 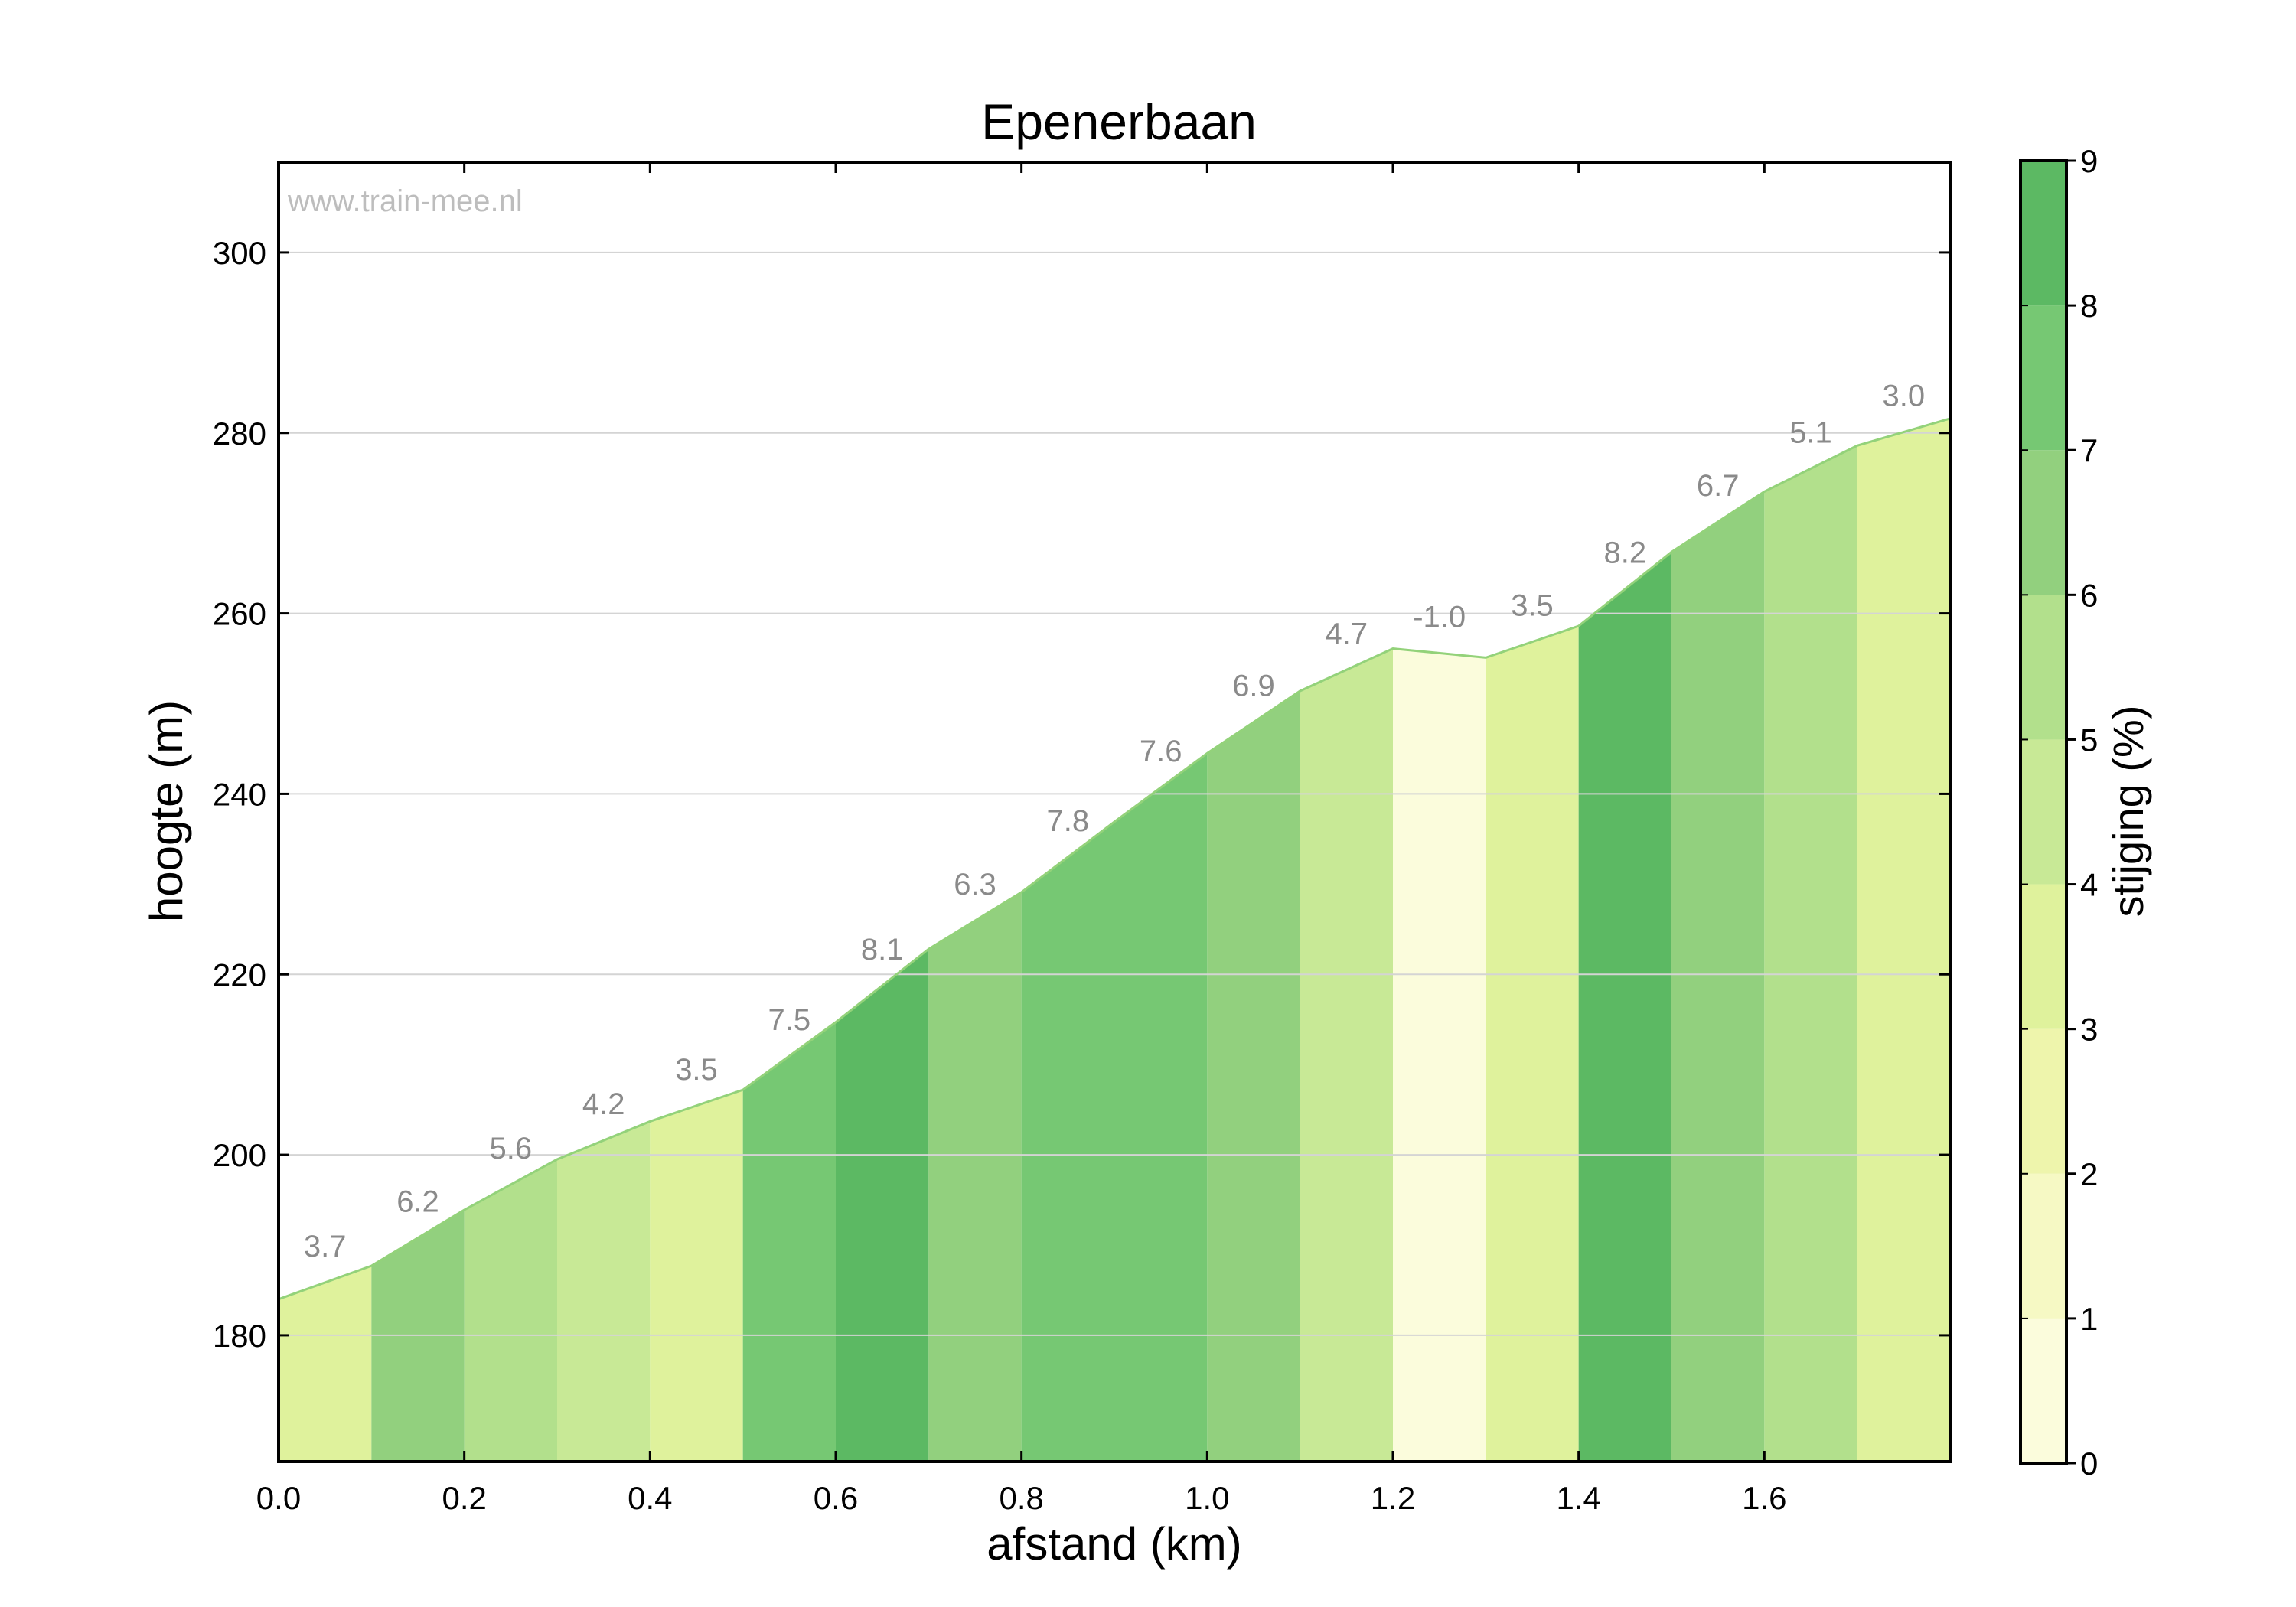 What do you see at coordinates (239, 433) in the screenshot?
I see `y-tick-label: 280` at bounding box center [239, 433].